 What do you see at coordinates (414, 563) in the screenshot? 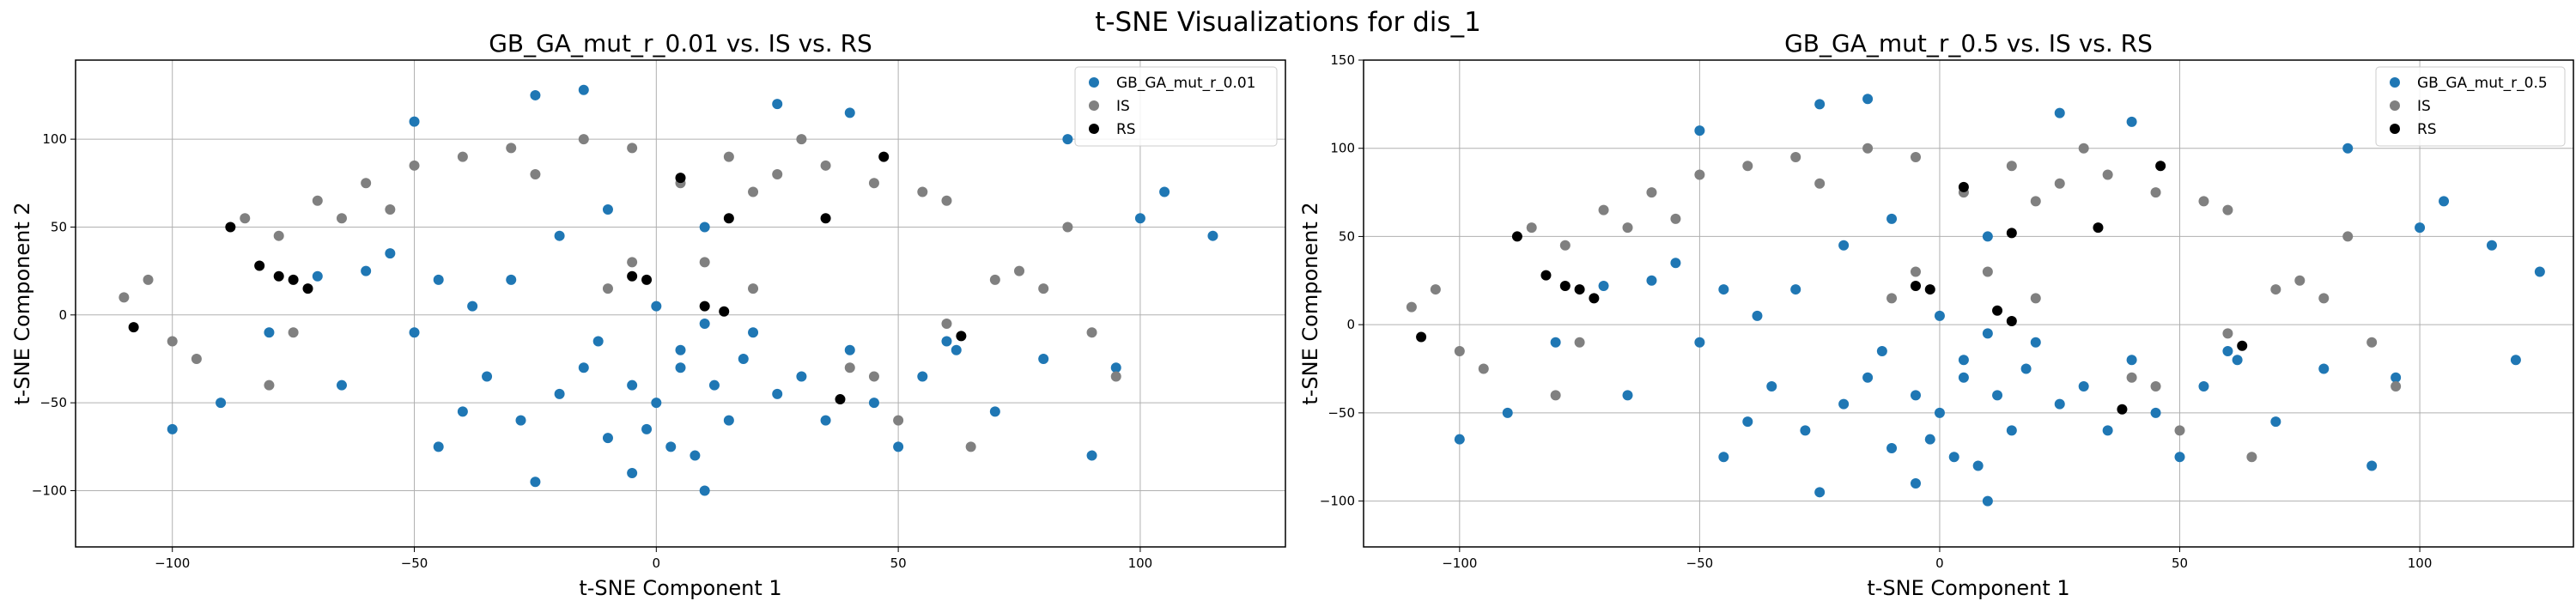
I see `x-tick-label: −50` at bounding box center [414, 563].